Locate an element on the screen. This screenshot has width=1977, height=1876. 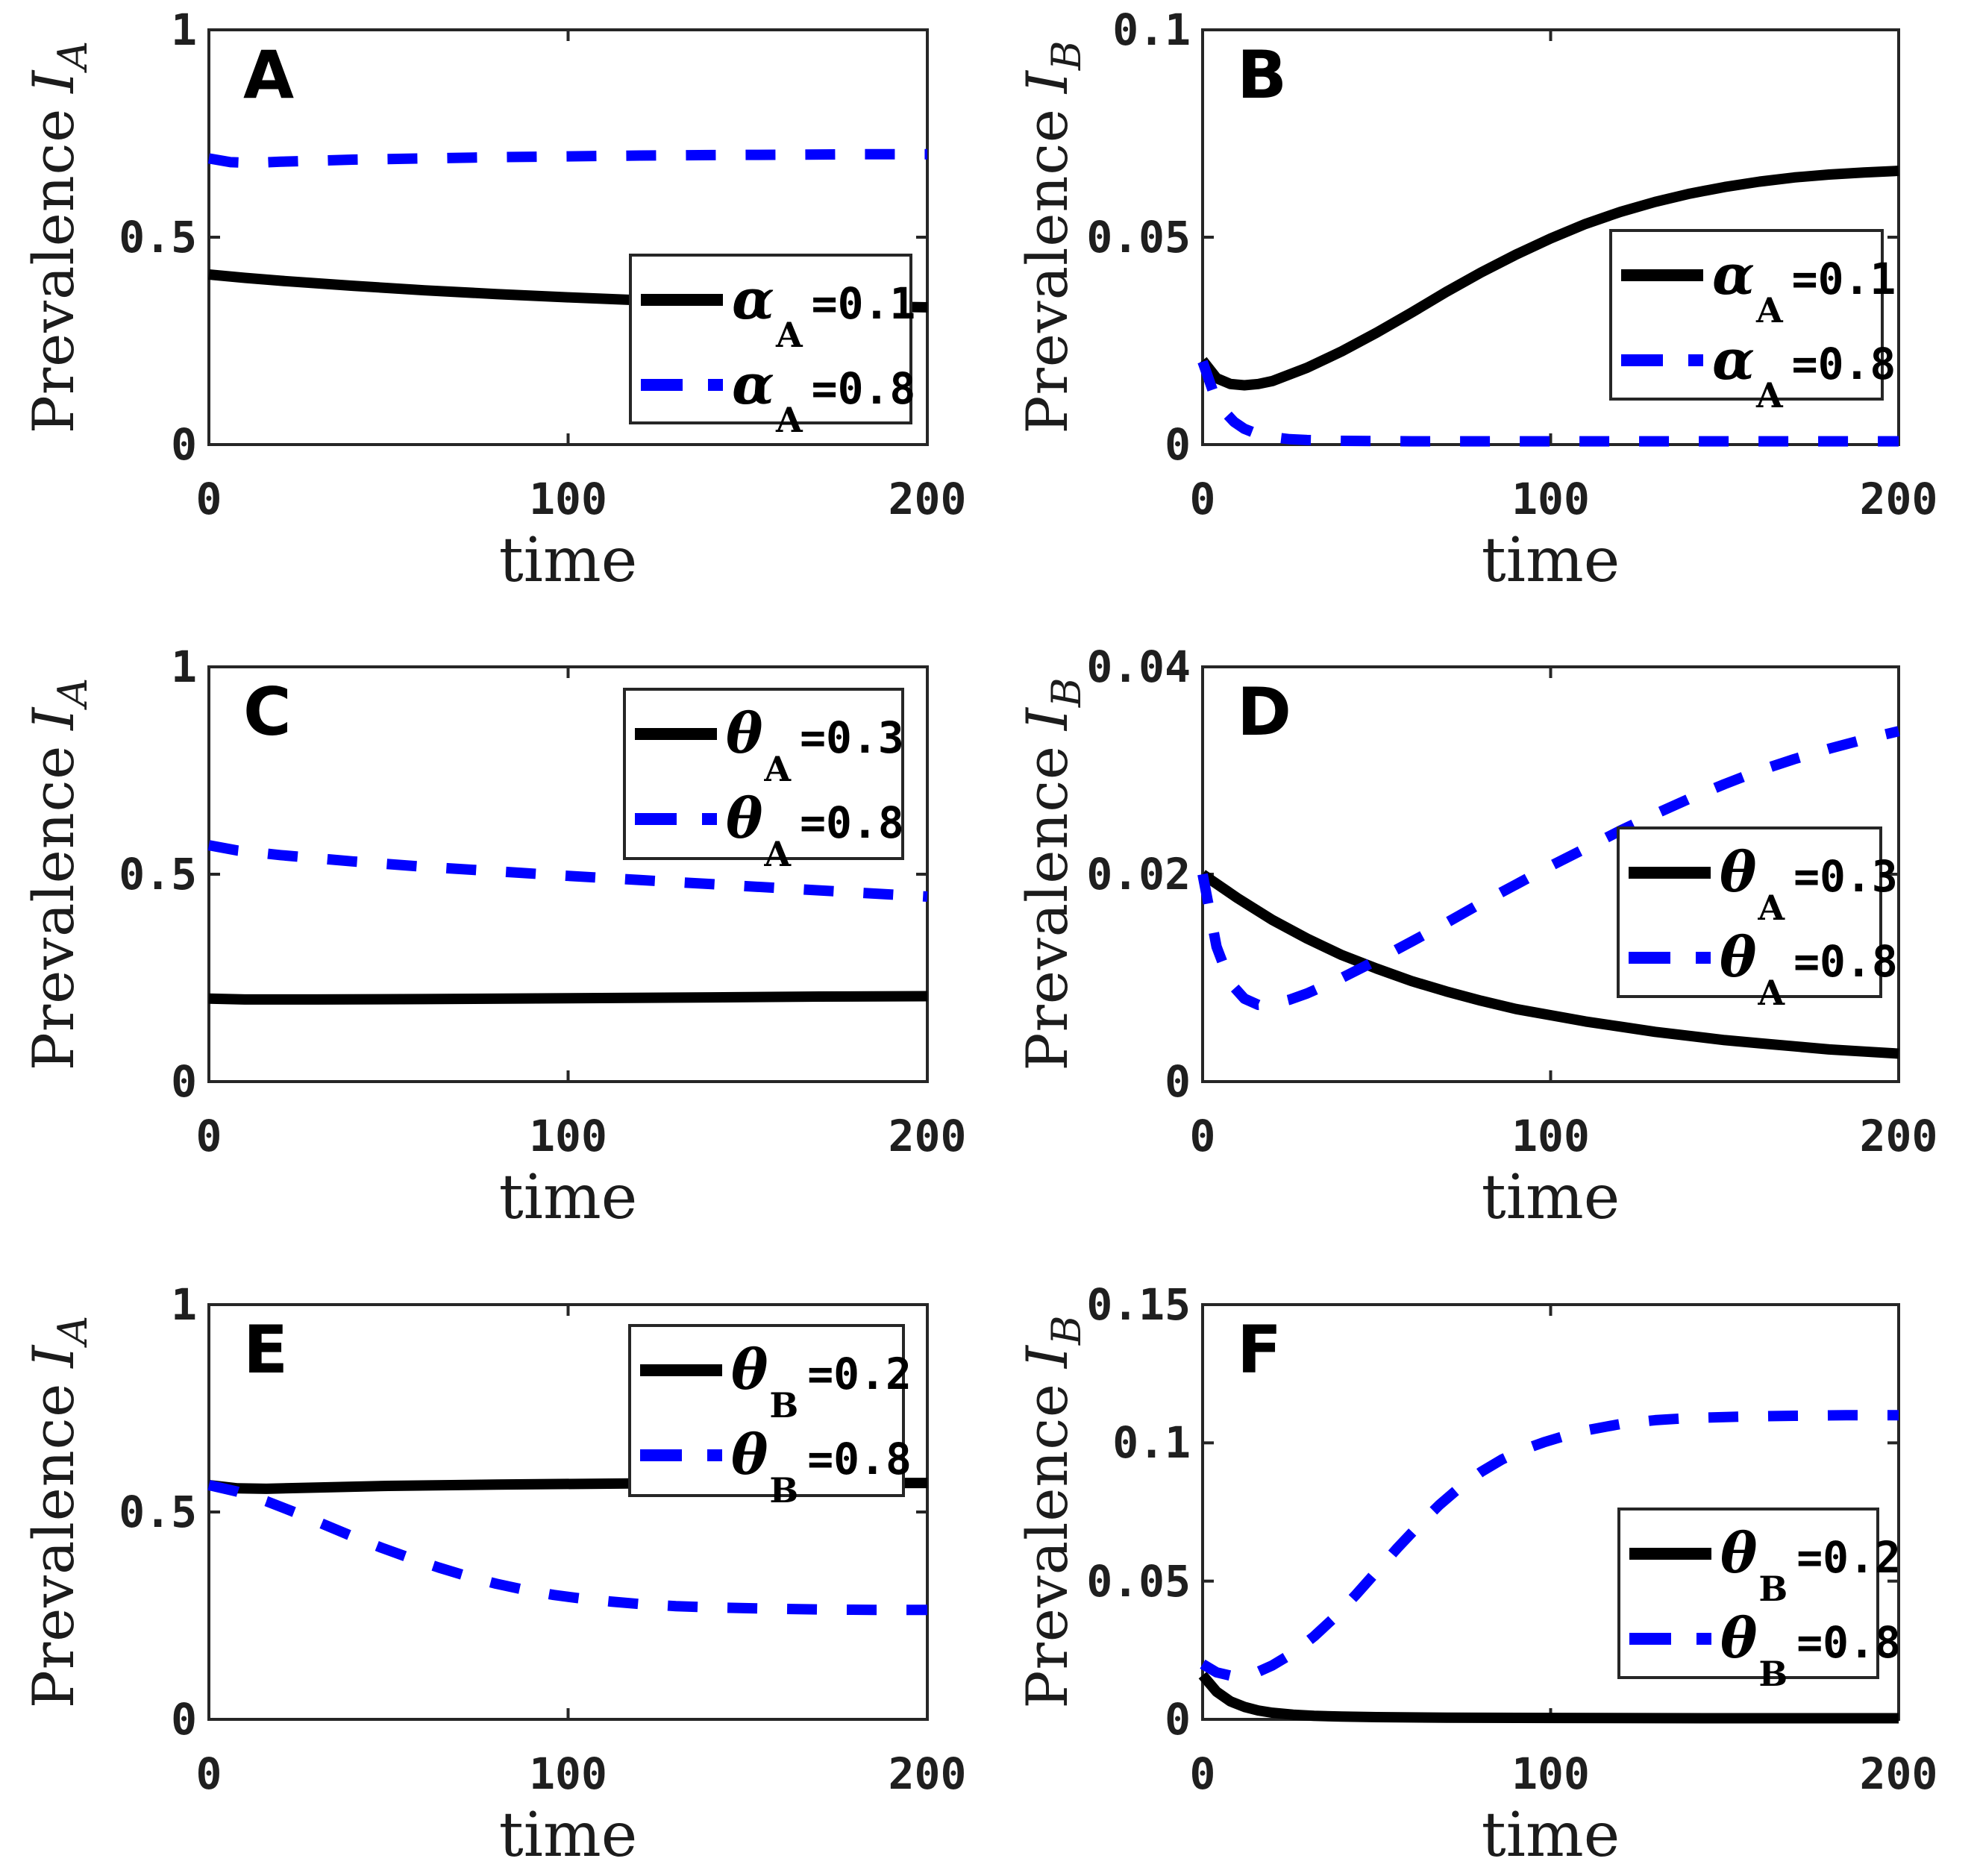
legend-value: =0.1 is located at coordinates (864, 303).